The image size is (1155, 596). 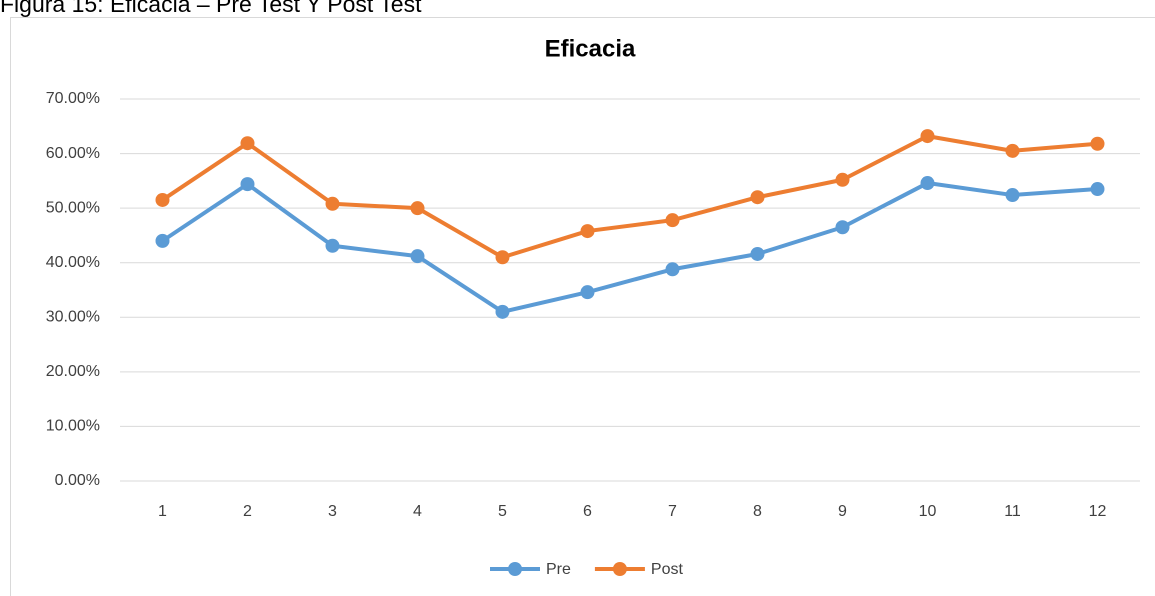 What do you see at coordinates (1012, 511) in the screenshot?
I see `x-tick-label: 11` at bounding box center [1012, 511].